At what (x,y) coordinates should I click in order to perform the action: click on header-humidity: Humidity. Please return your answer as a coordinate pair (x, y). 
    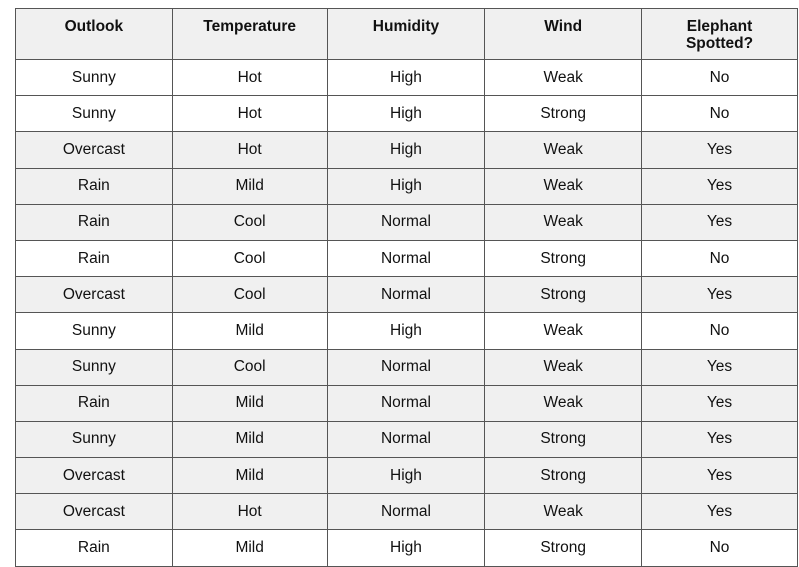
    Looking at the image, I should click on (406, 34).